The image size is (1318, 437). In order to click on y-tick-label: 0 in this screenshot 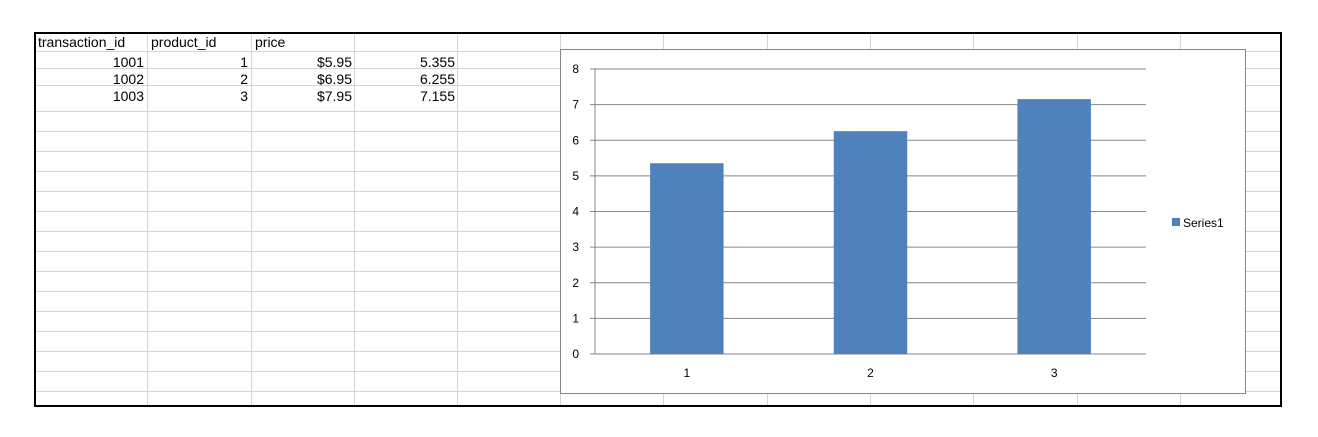, I will do `click(575, 354)`.